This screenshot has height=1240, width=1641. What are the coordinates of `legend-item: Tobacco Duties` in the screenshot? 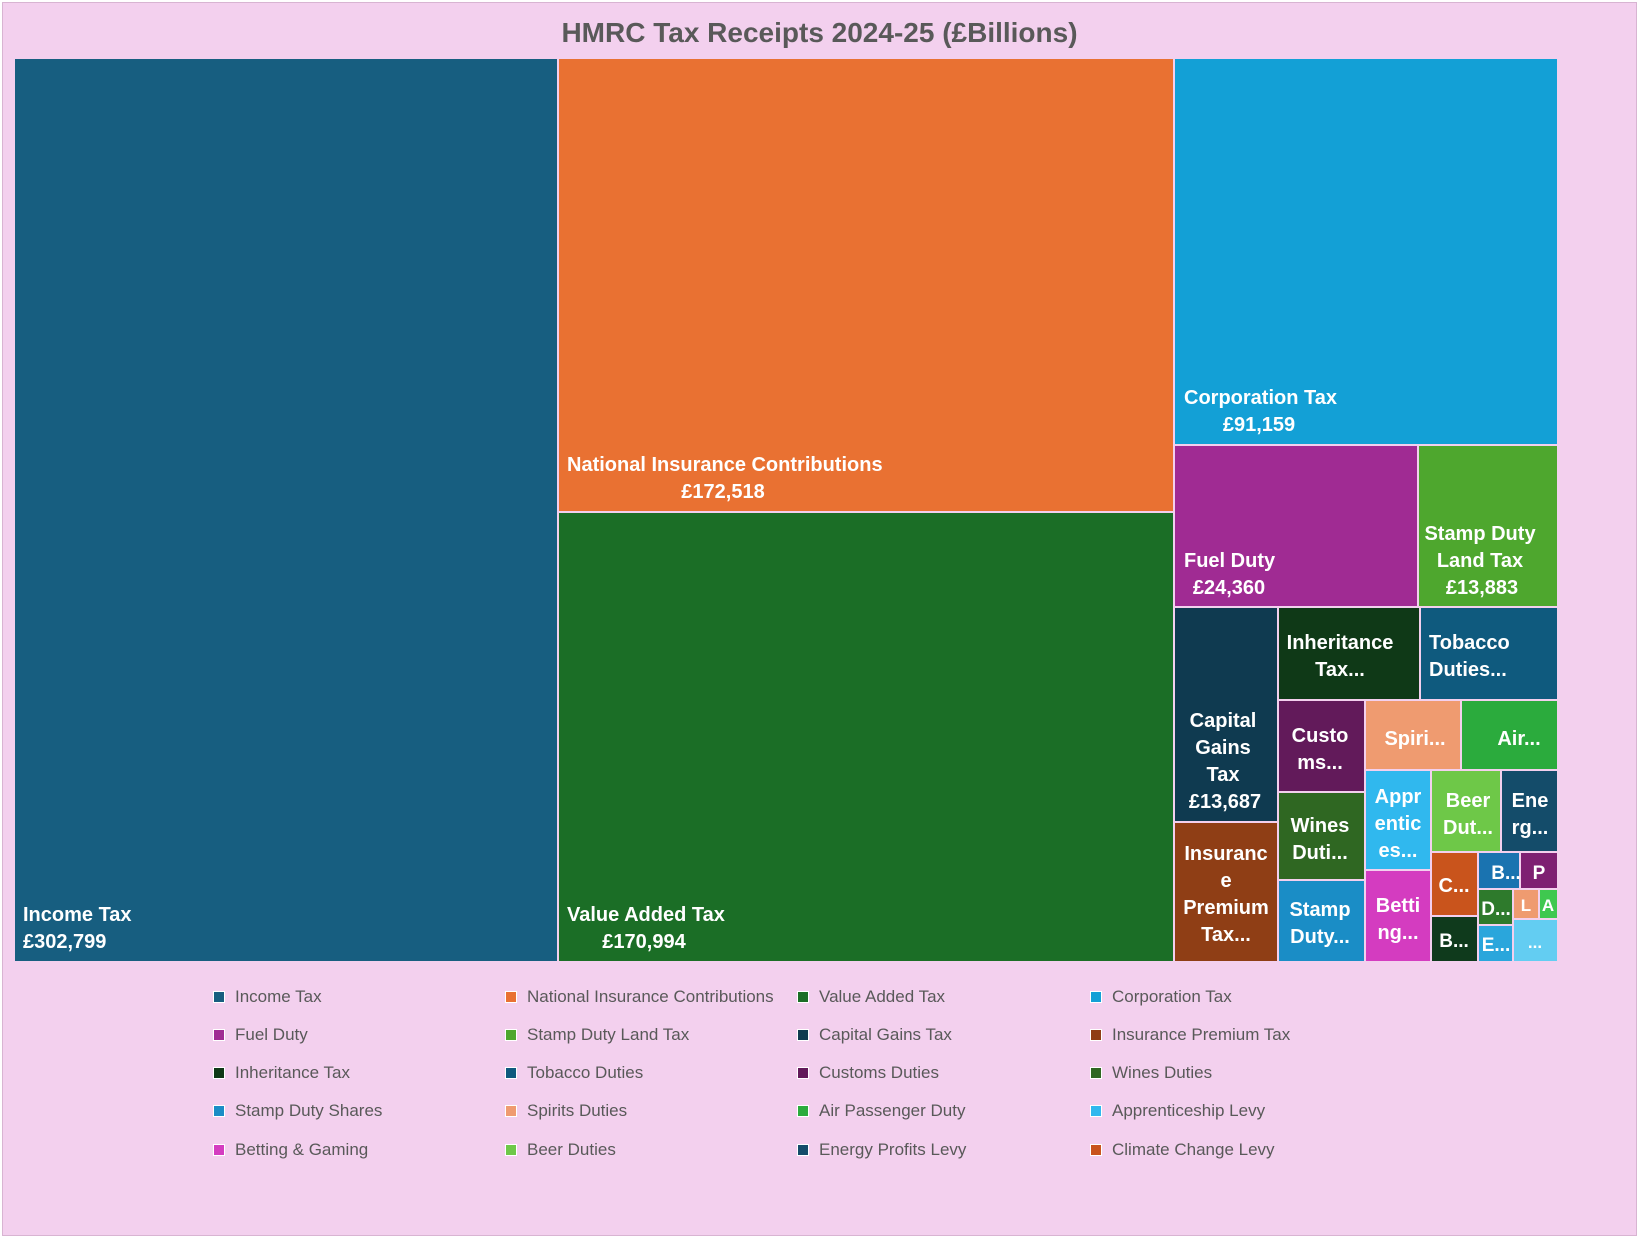 It's located at (574, 1073).